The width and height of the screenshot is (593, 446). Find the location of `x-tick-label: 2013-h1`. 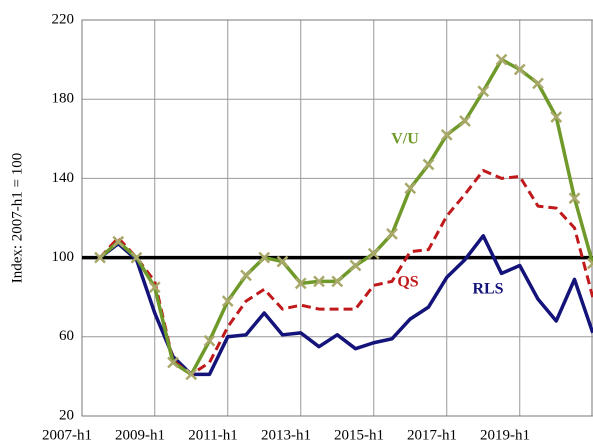

x-tick-label: 2013-h1 is located at coordinates (286, 435).